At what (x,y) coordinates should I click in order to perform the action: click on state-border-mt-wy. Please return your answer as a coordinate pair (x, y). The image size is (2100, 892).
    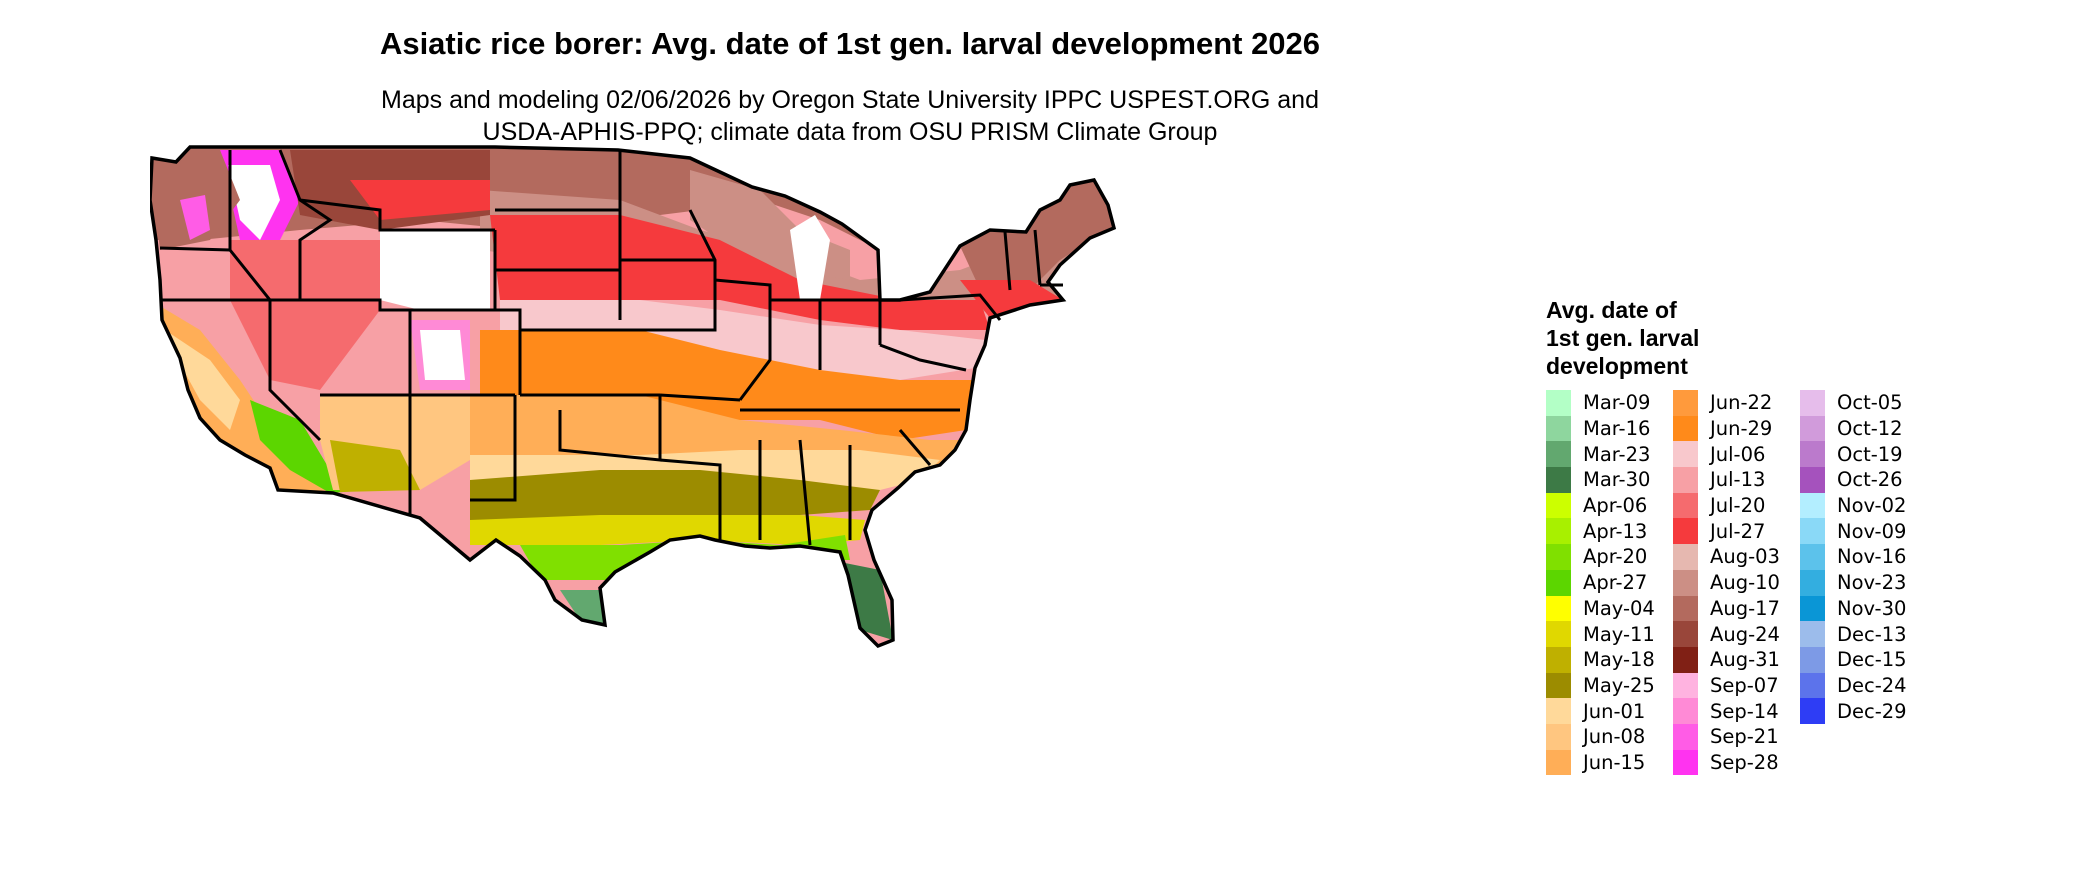
    Looking at the image, I should click on (397, 215).